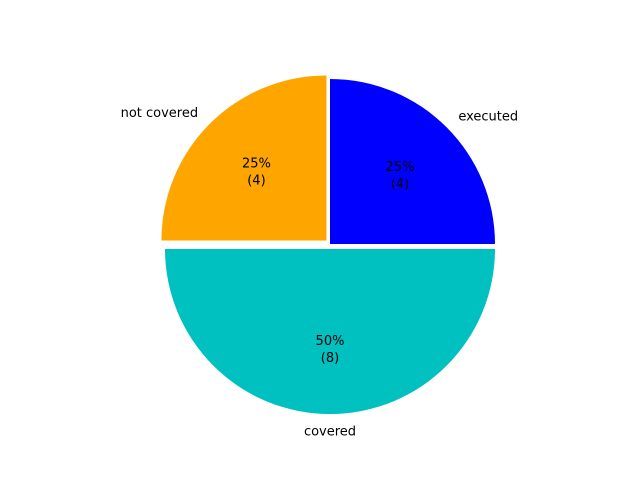 The width and height of the screenshot is (640, 480). Describe the element at coordinates (330, 341) in the screenshot. I see `slice-percent: 50%` at that location.